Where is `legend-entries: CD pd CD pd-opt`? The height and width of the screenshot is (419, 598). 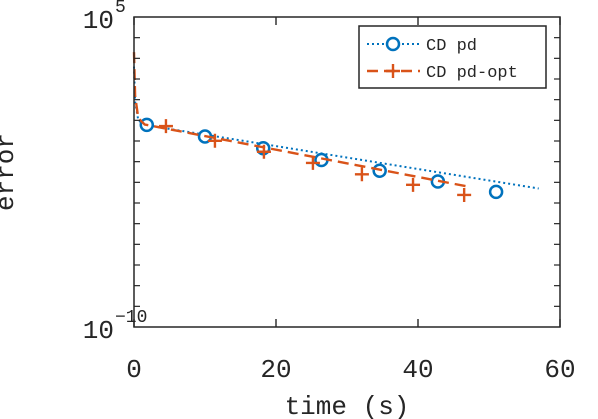 legend-entries: CD pd CD pd-opt is located at coordinates (442, 59).